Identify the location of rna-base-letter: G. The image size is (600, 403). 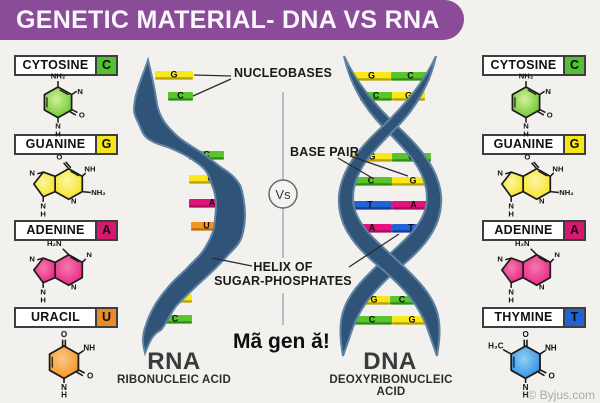
(173, 74).